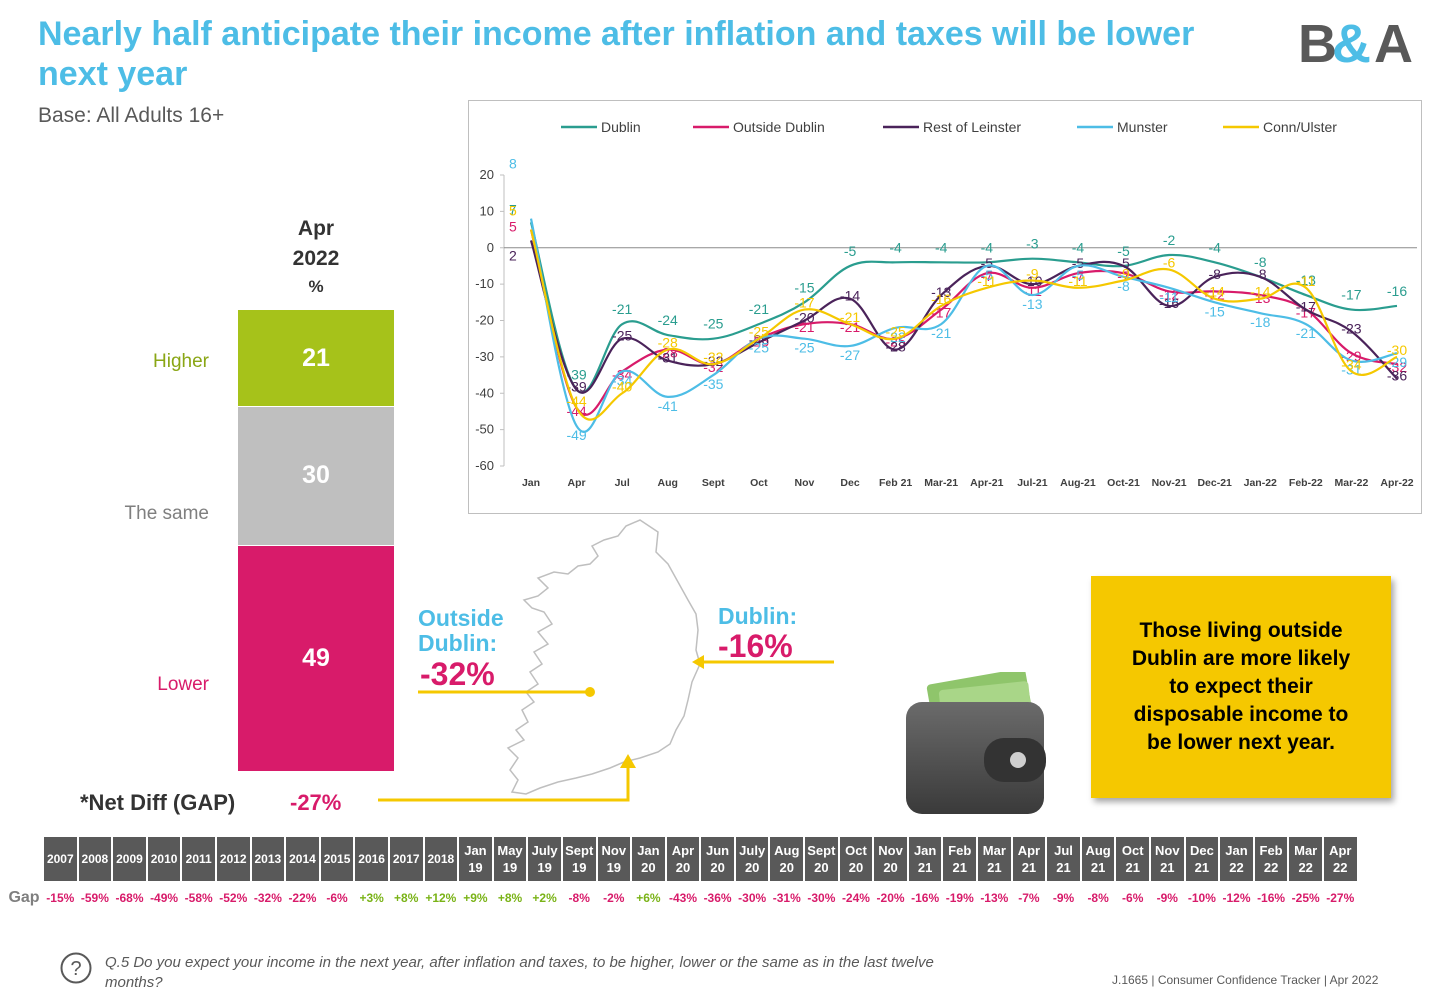  Describe the element at coordinates (779, 127) in the screenshot. I see `legend-label-outside-dublin: Outside Dublin` at that location.